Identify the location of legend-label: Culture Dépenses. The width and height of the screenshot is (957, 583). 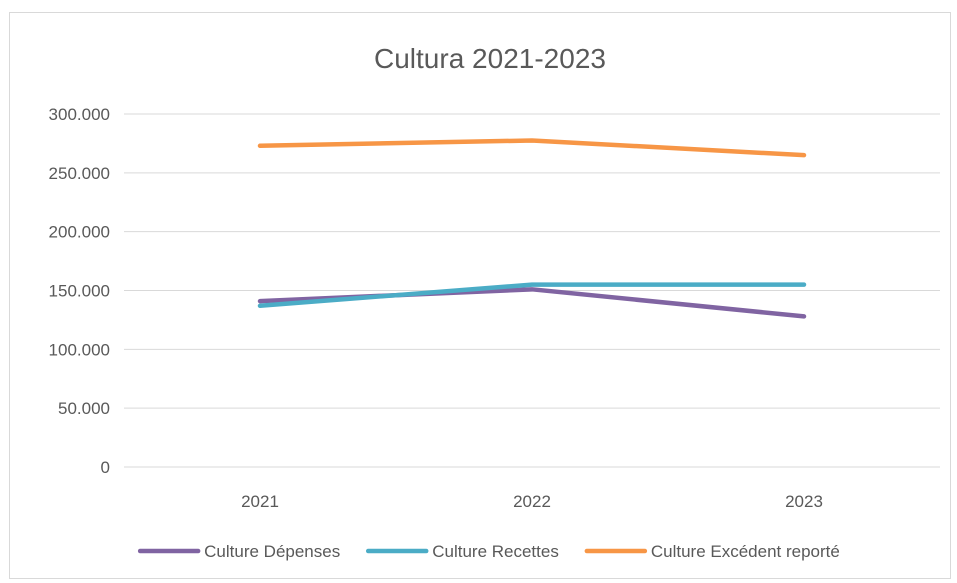
(272, 551).